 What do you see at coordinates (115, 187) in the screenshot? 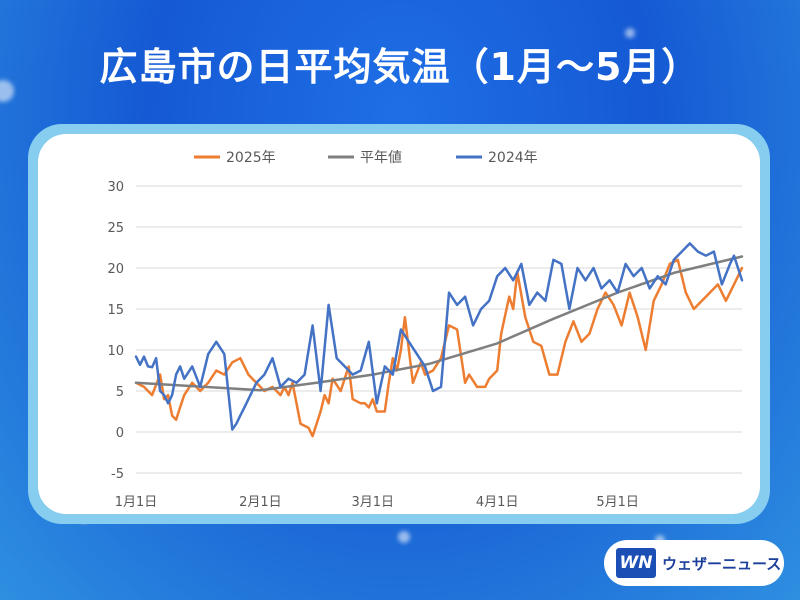
I see `y-tick-label: 30` at bounding box center [115, 187].